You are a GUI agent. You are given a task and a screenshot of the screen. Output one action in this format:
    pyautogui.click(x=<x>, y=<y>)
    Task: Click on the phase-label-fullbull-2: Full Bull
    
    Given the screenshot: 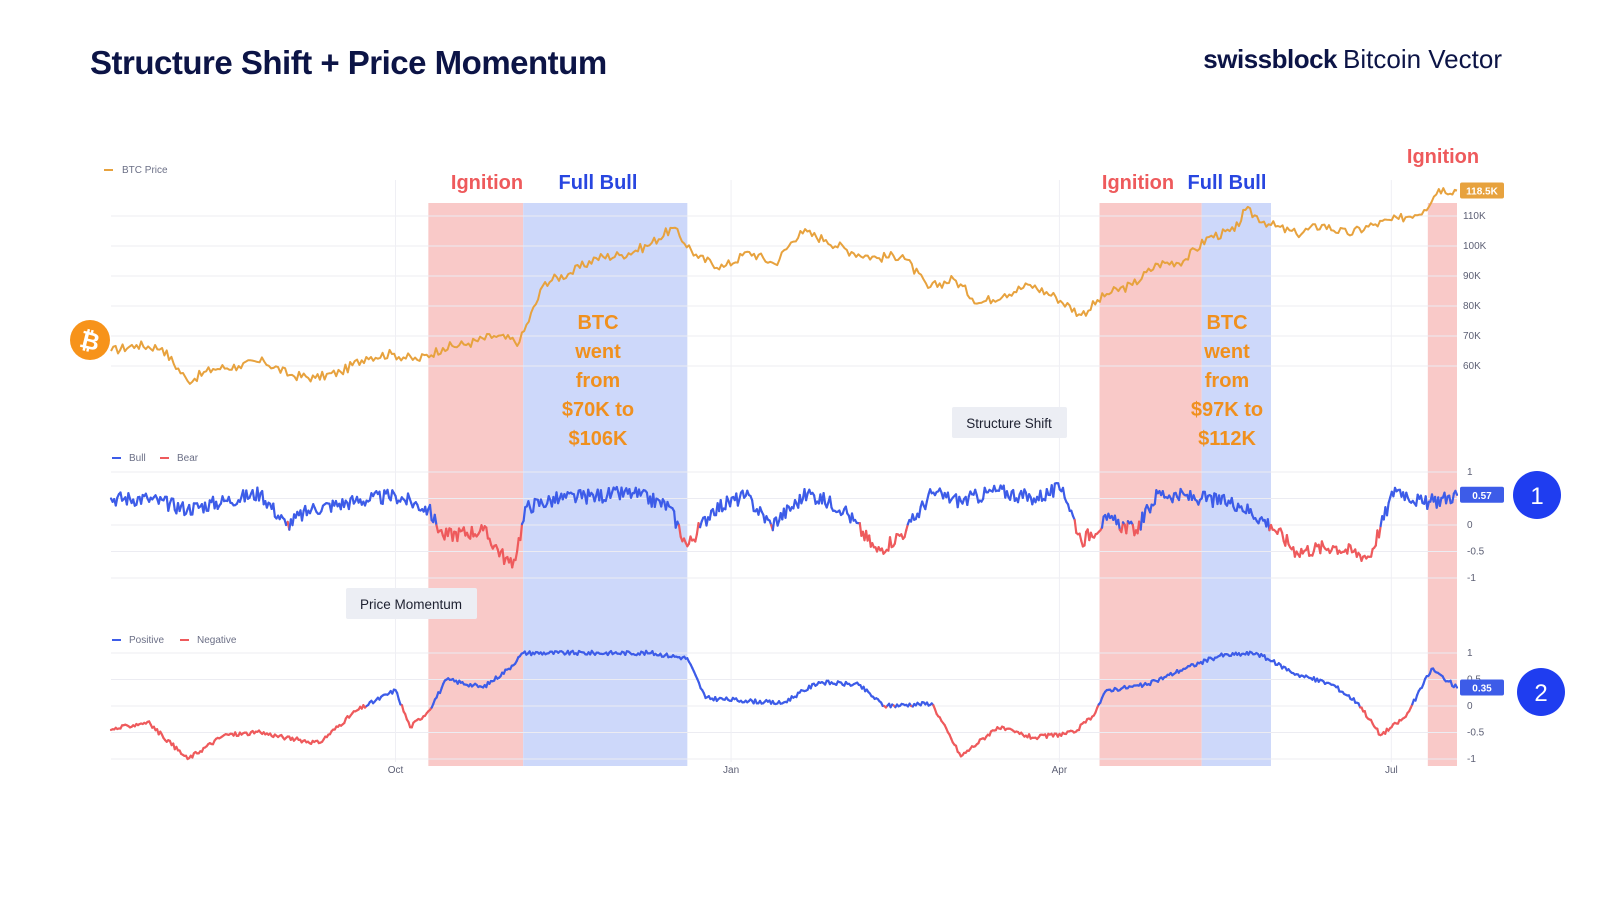 What is the action you would take?
    pyautogui.click(x=1227, y=183)
    